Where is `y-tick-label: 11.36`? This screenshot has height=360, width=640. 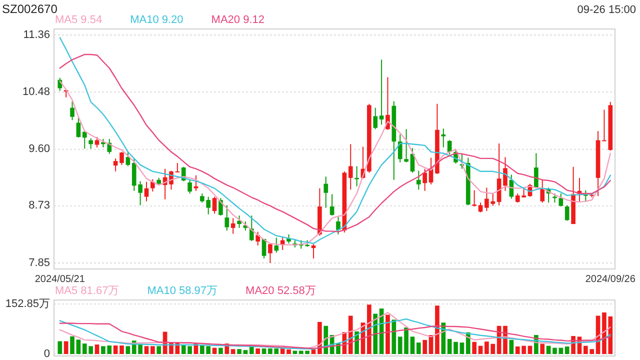 y-tick-label: 11.36 is located at coordinates (36, 34).